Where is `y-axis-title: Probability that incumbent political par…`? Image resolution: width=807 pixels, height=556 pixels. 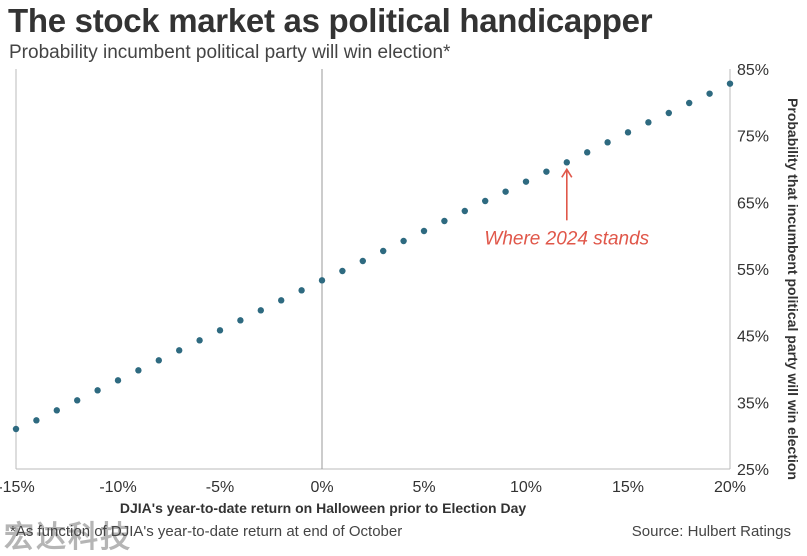 y-axis-title: Probability that incumbent political par… is located at coordinates (793, 289).